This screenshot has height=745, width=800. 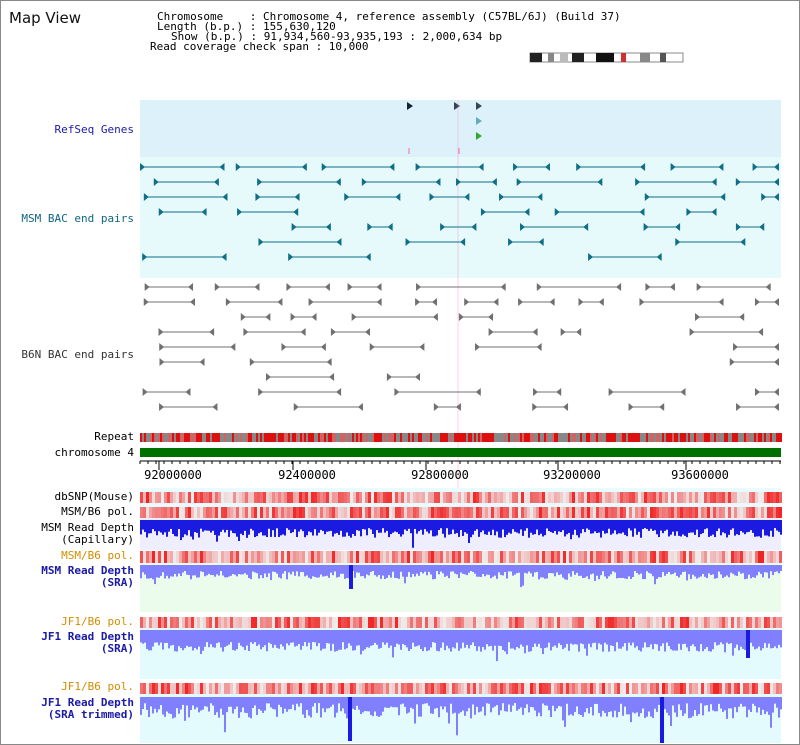 What do you see at coordinates (87, 527) in the screenshot?
I see `track-label-msm-read-depth-capillary: MSM Read Depth` at bounding box center [87, 527].